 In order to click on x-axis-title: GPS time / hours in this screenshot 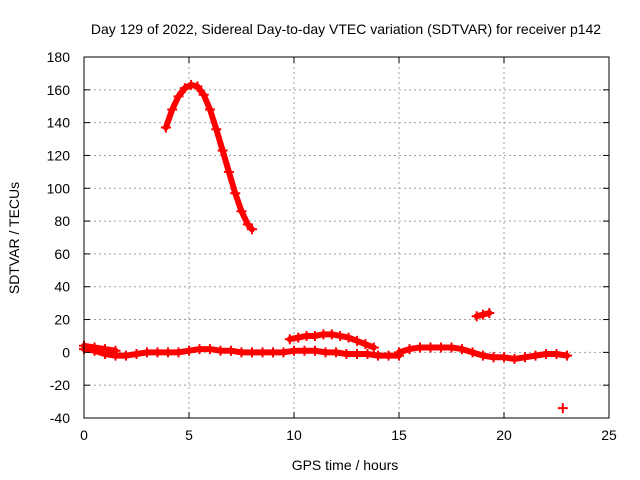, I will do `click(345, 465)`.